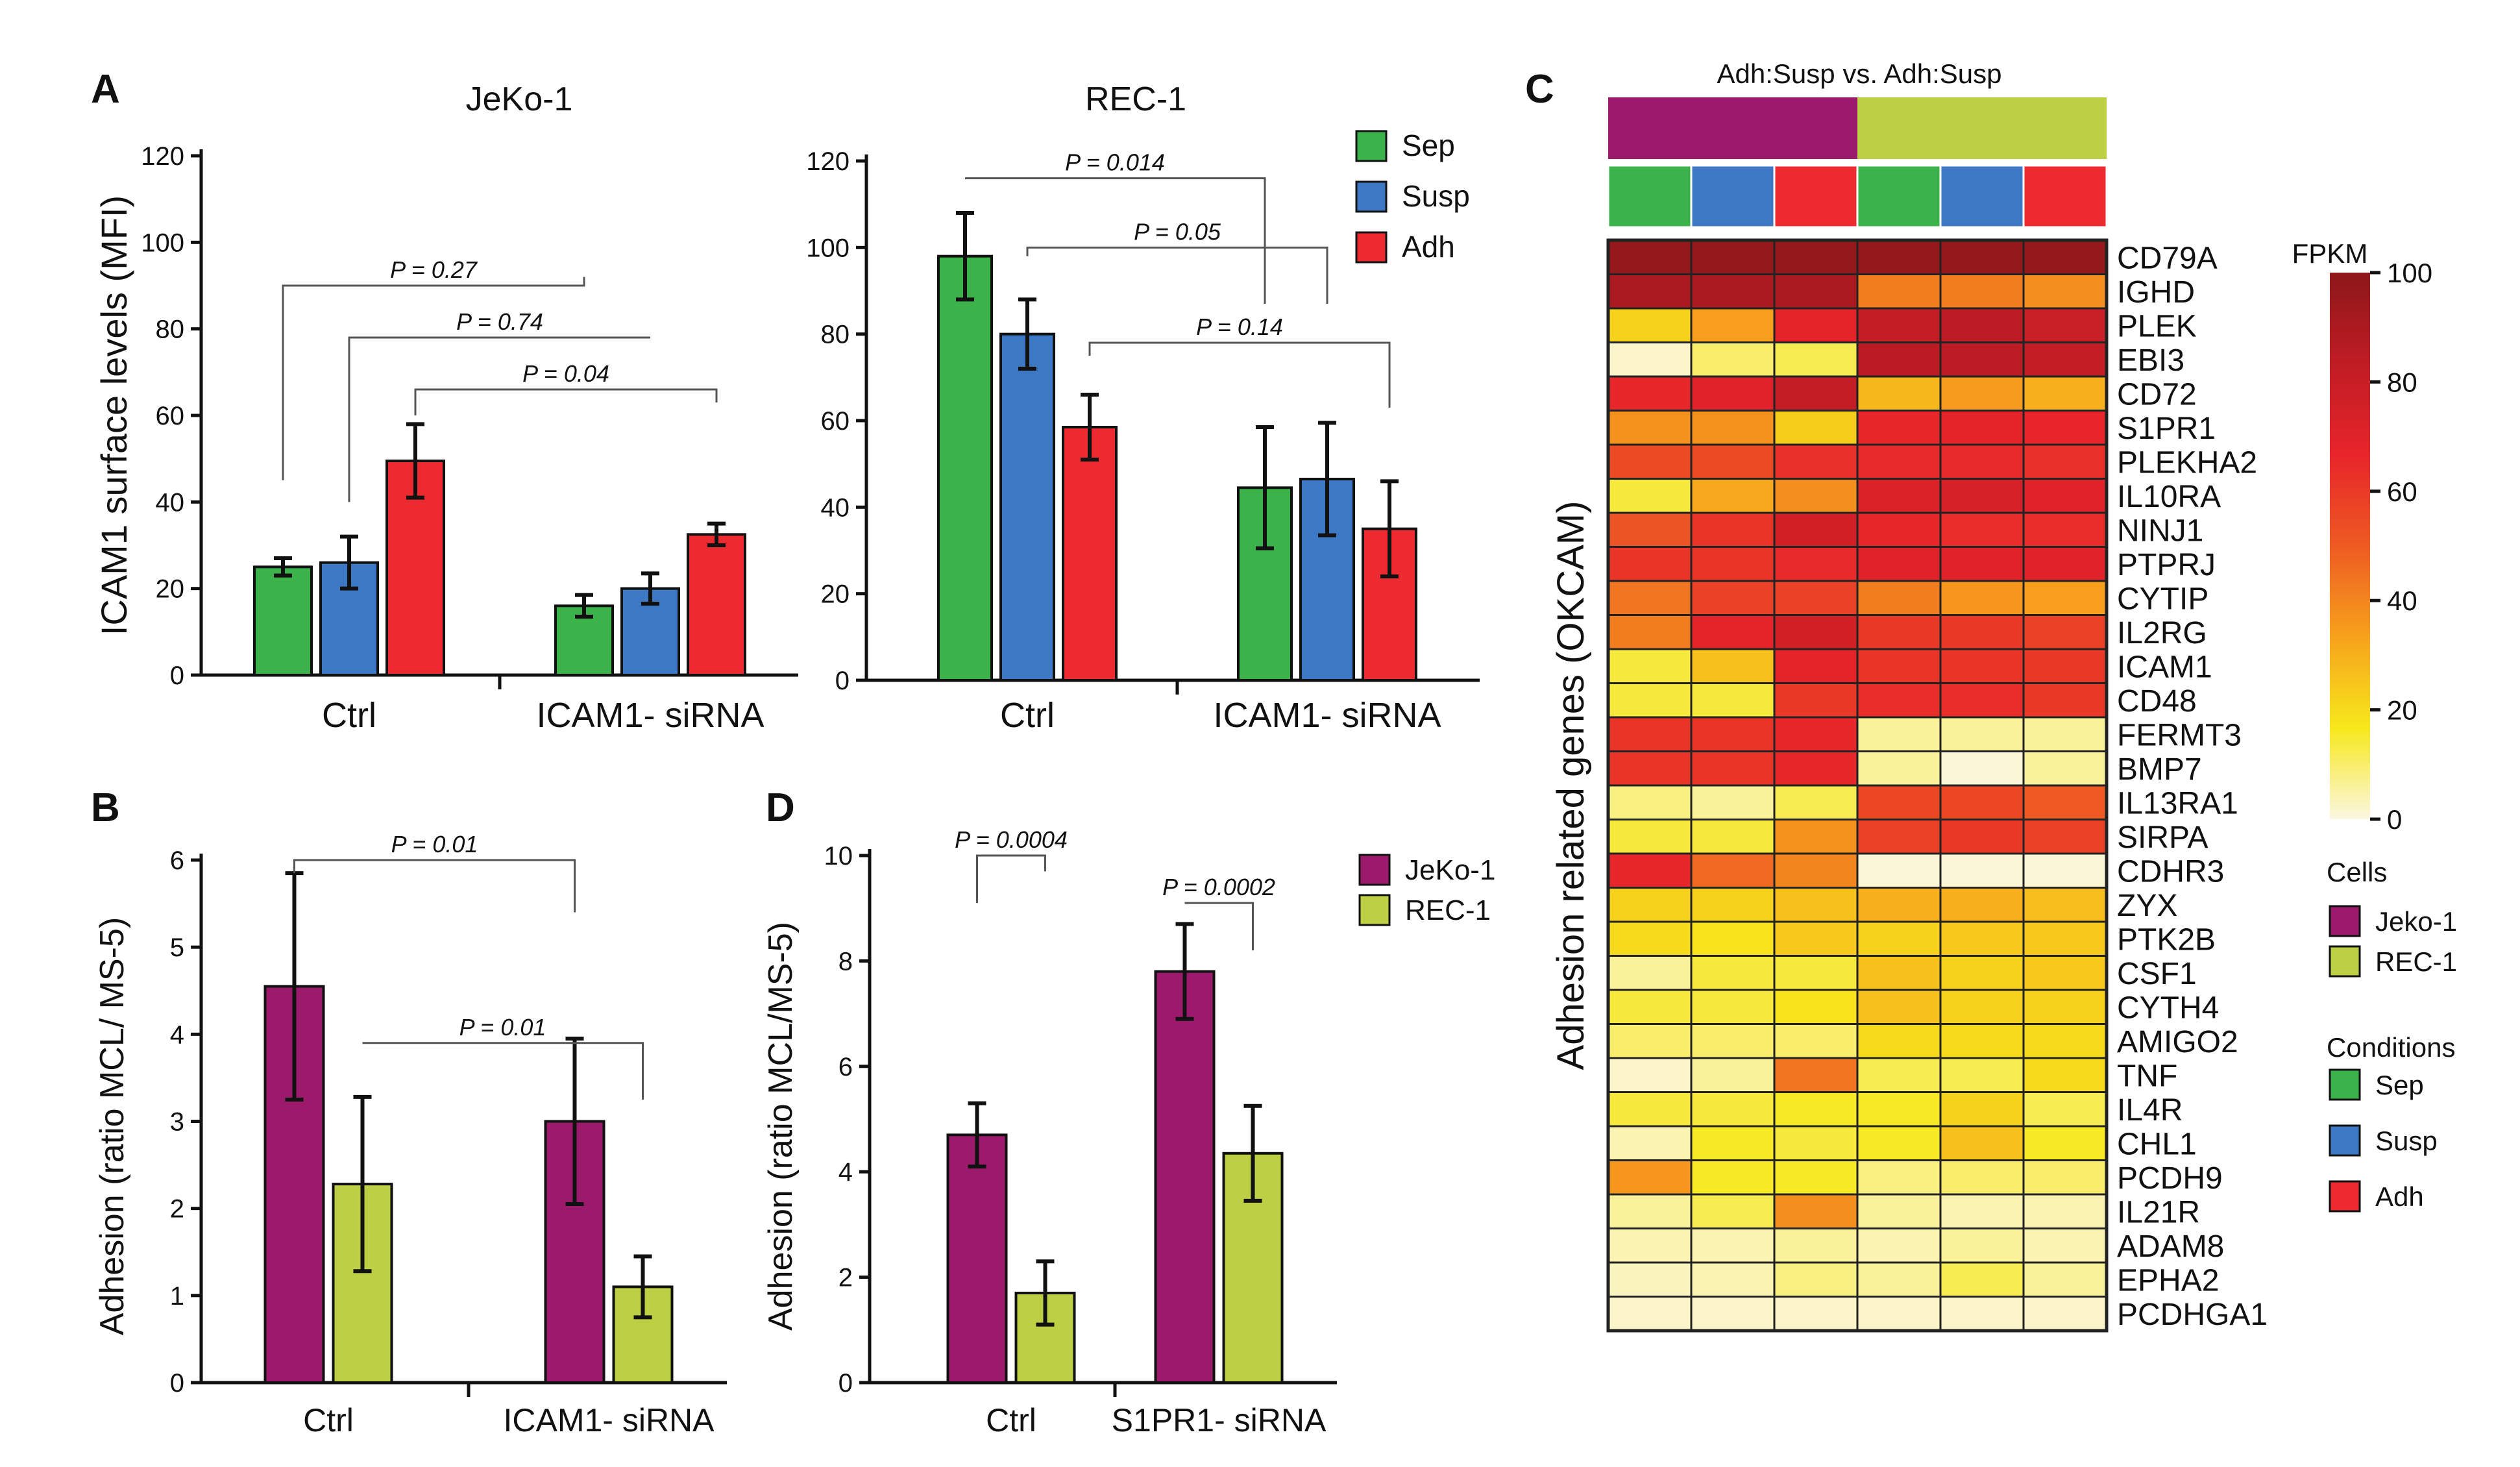 The image size is (2520, 1467). I want to click on y-tick-label: 6, so click(177, 861).